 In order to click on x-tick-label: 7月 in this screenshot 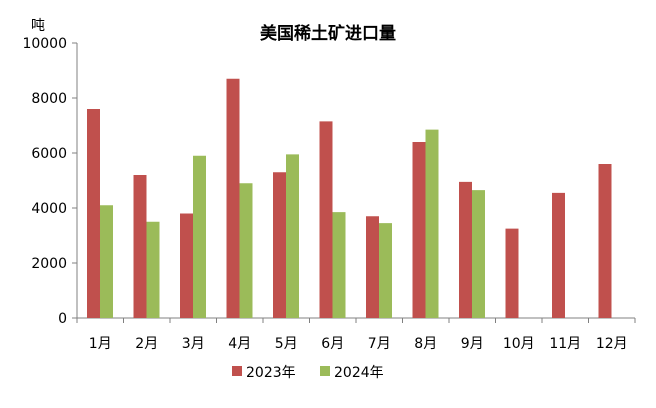, I will do `click(379, 344)`.